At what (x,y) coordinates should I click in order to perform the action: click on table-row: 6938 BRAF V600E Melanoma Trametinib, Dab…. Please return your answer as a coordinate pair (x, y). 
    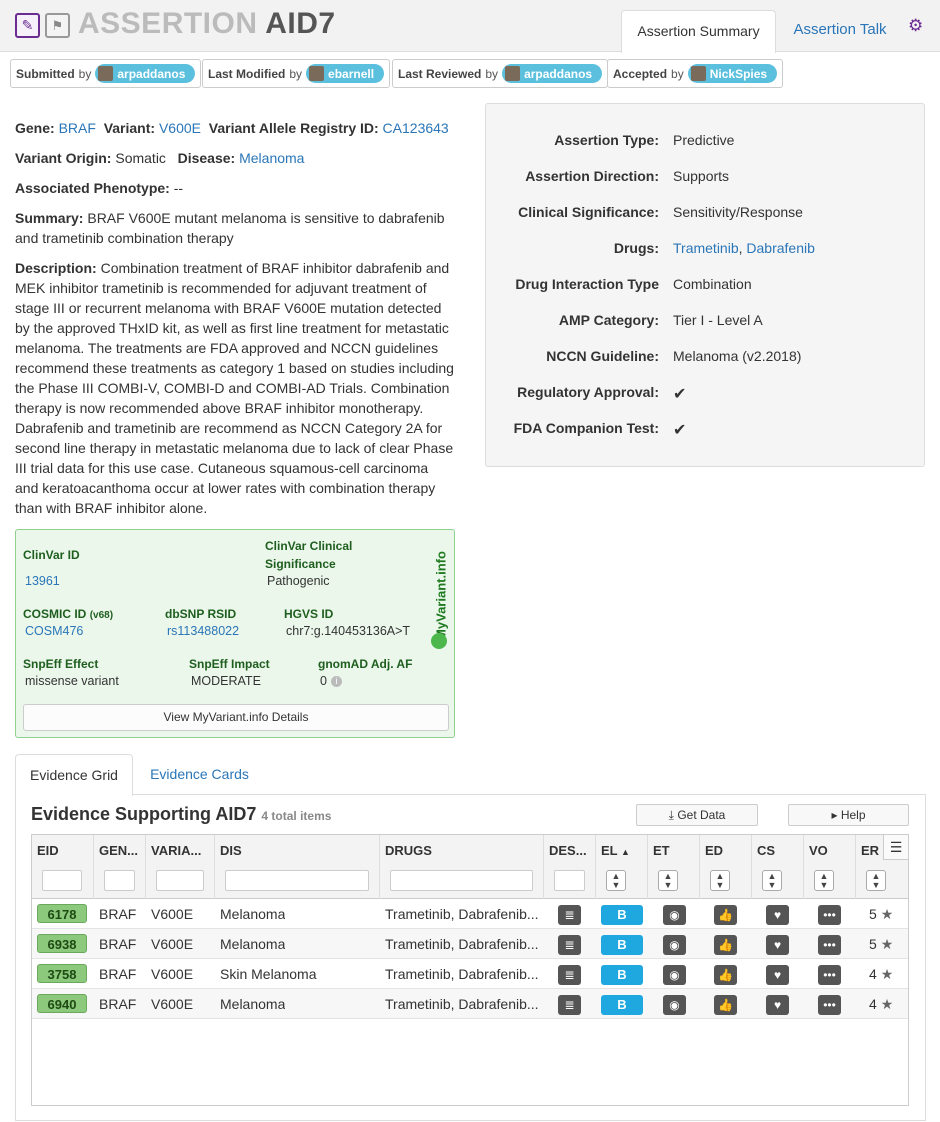
    Looking at the image, I should click on (470, 944).